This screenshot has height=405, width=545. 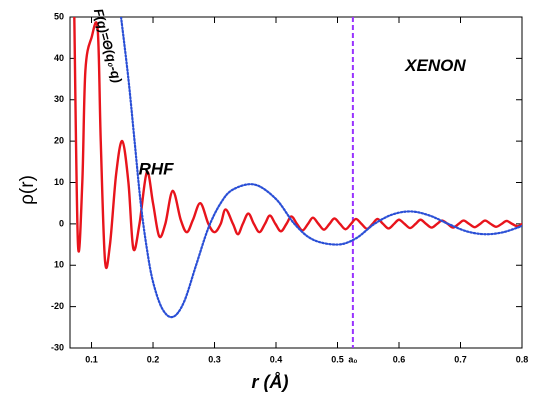 What do you see at coordinates (57, 306) in the screenshot?
I see `y-tick-label: -20` at bounding box center [57, 306].